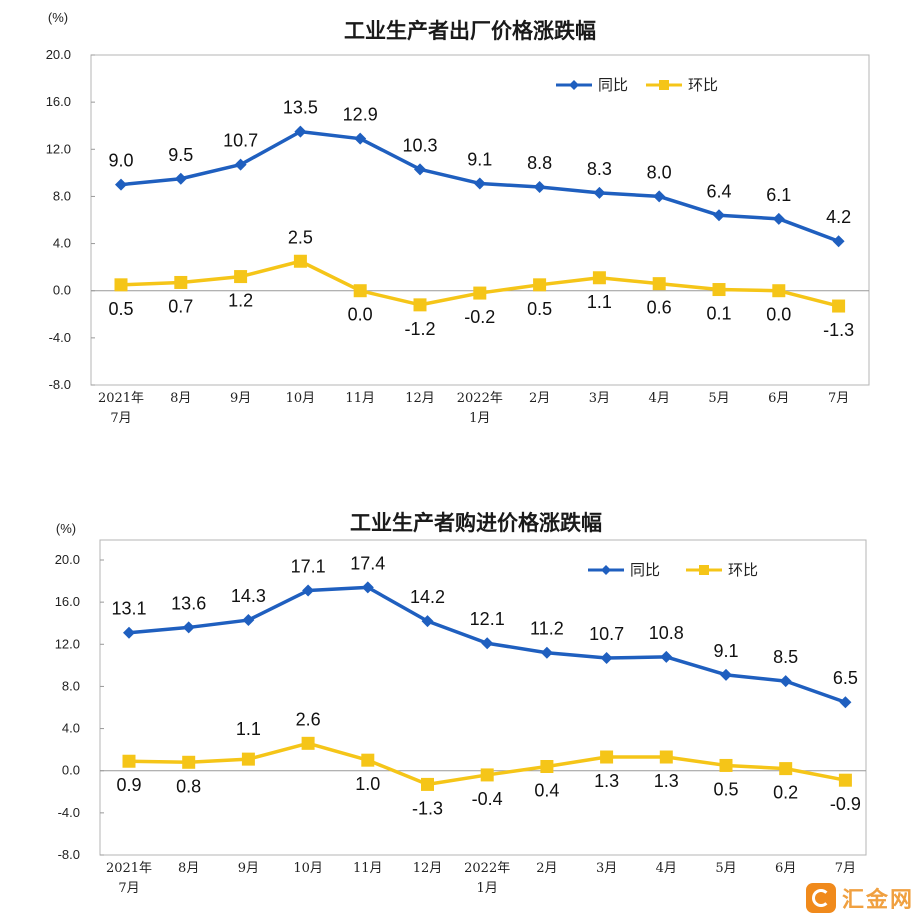  Describe the element at coordinates (419, 329) in the screenshot. I see `mom-data-label: -1.2` at that location.